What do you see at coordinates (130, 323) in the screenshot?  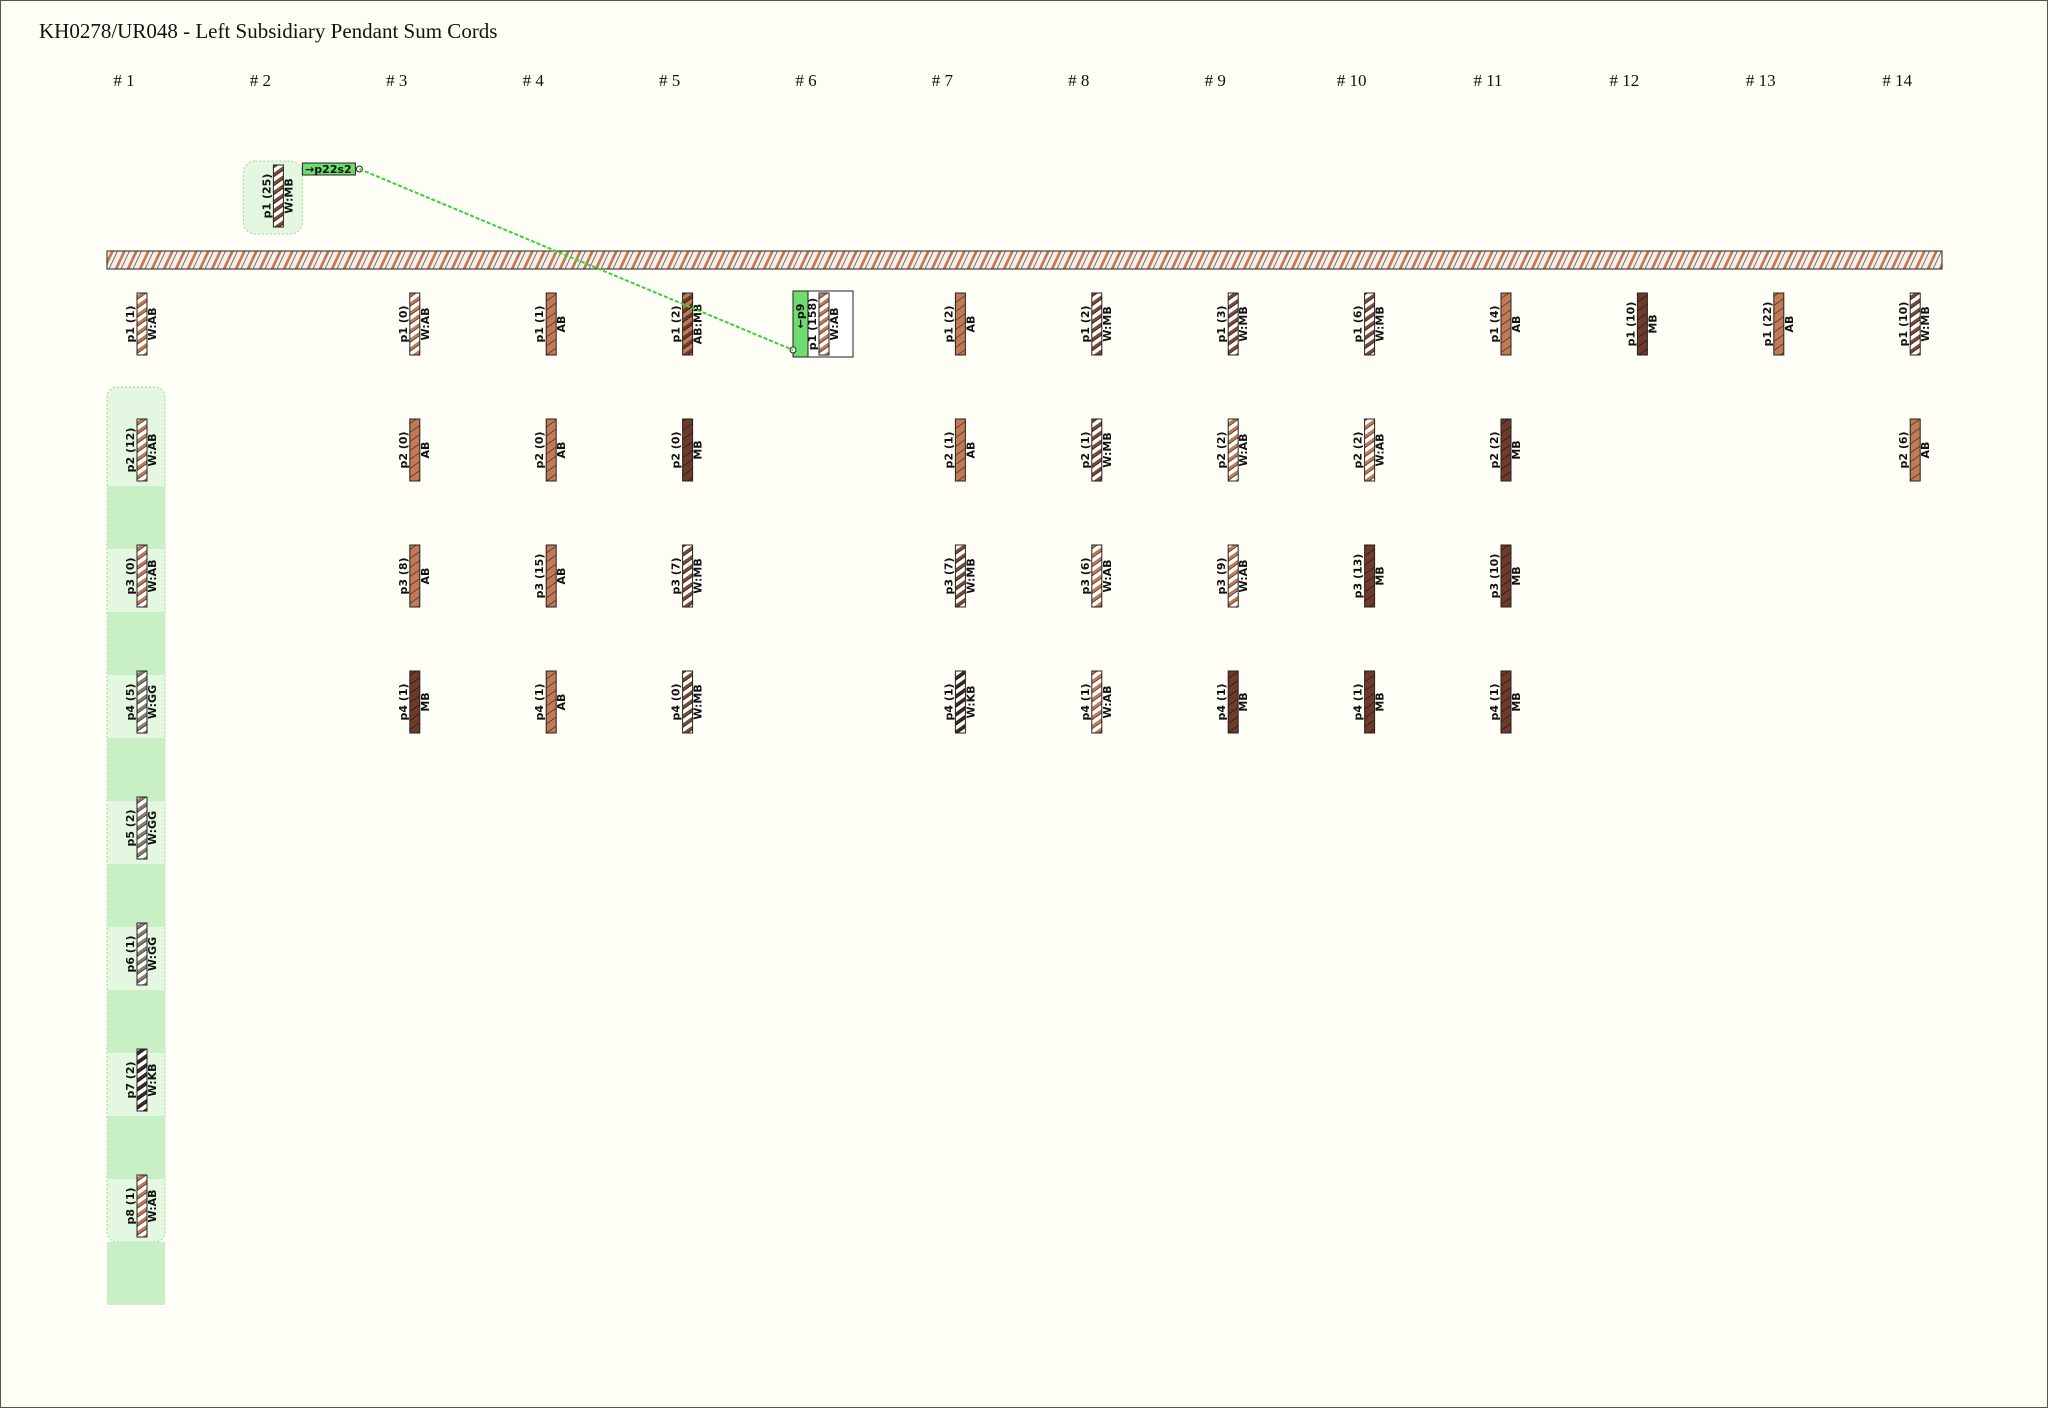 I see `cord-label: p1 (1)` at bounding box center [130, 323].